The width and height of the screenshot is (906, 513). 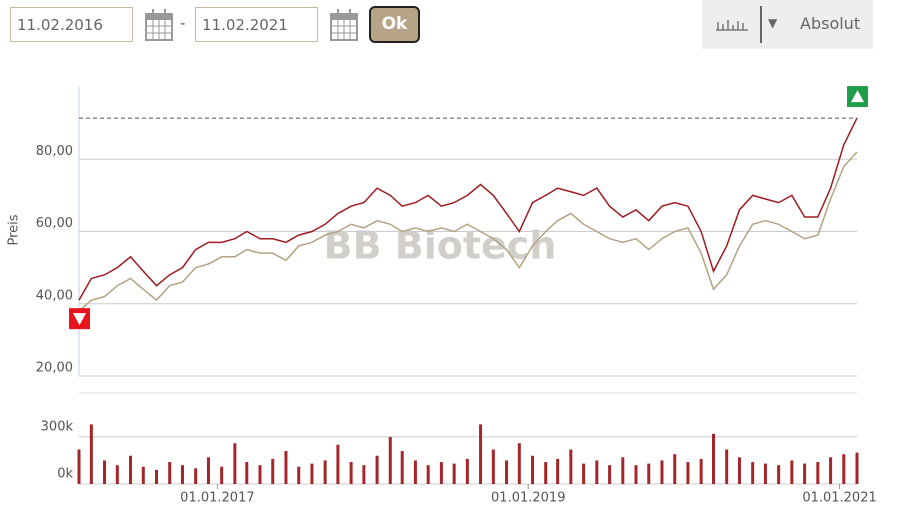 What do you see at coordinates (732, 24) in the screenshot?
I see `chart-type-icon` at bounding box center [732, 24].